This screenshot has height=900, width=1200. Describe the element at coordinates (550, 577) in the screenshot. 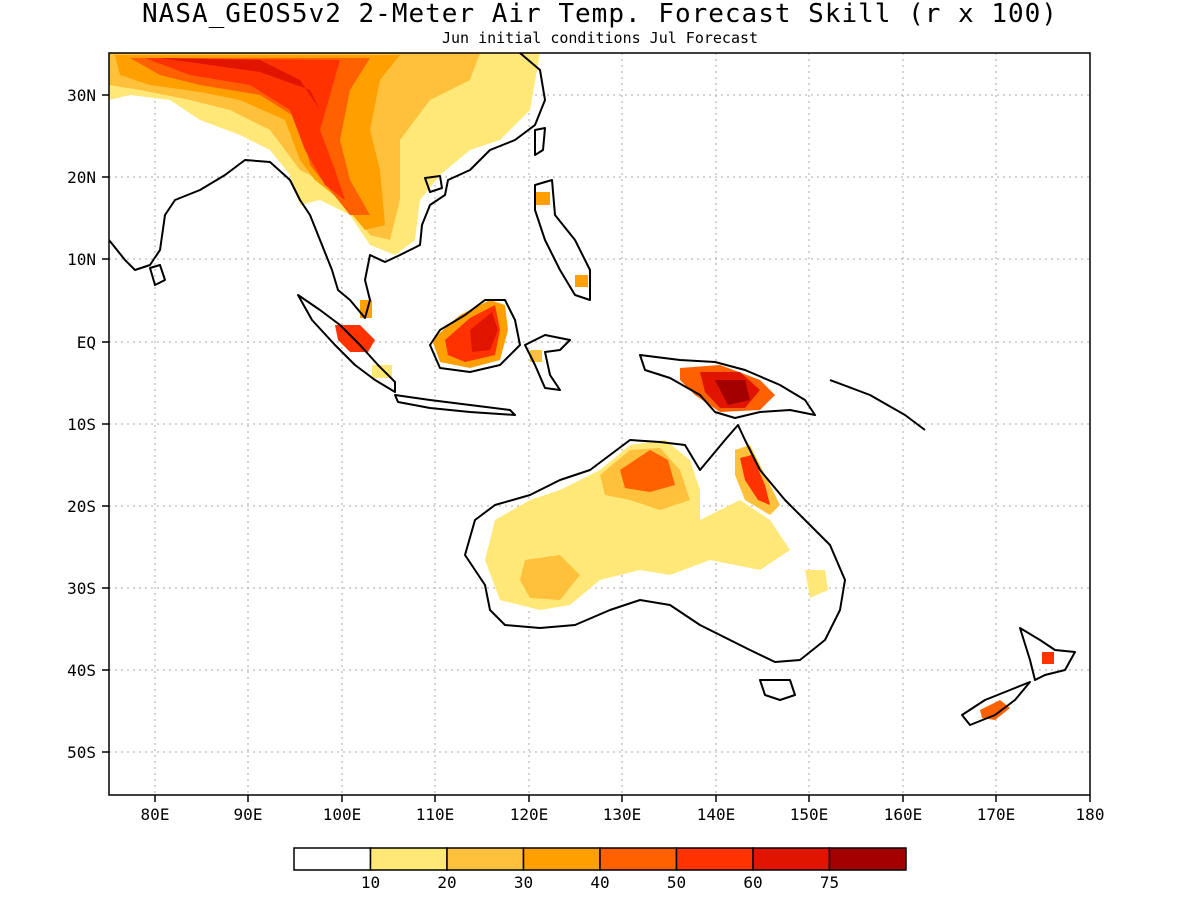

I see `skill-region-australia-20b` at that location.